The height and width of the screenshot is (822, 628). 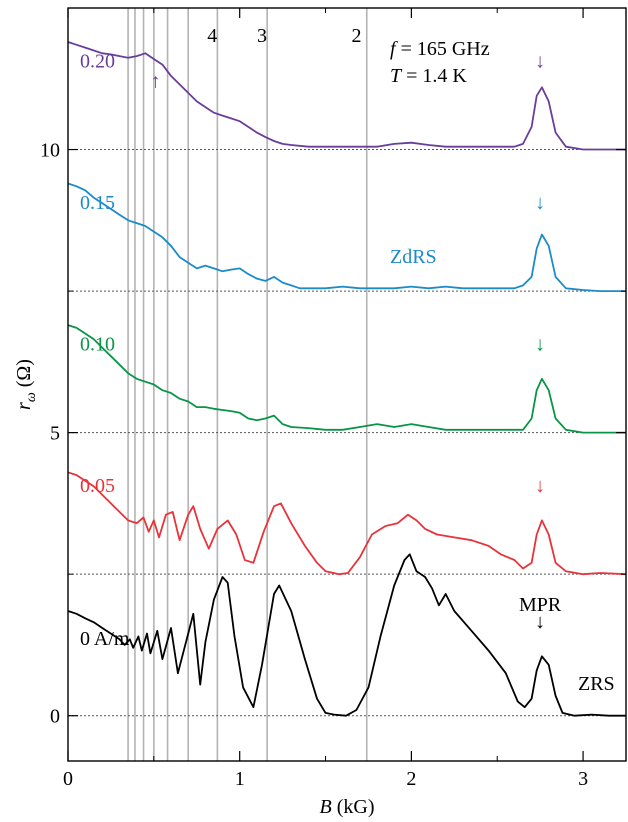 I want to click on x-tick-label-1: 1, so click(x=240, y=779).